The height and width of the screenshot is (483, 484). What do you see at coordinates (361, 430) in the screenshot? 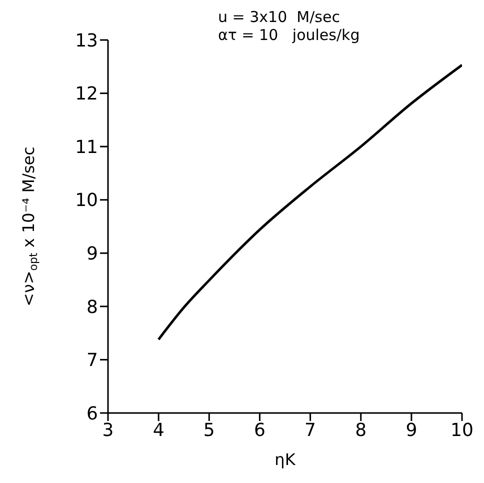
I see `x-tick-label: 8` at bounding box center [361, 430].